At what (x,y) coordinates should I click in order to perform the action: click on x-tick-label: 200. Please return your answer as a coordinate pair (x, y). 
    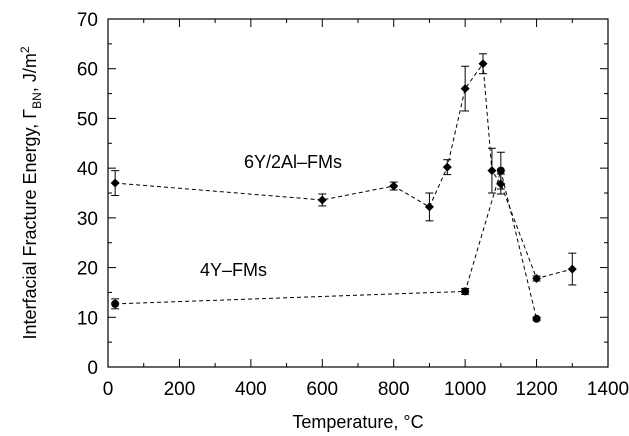
    Looking at the image, I should click on (180, 389).